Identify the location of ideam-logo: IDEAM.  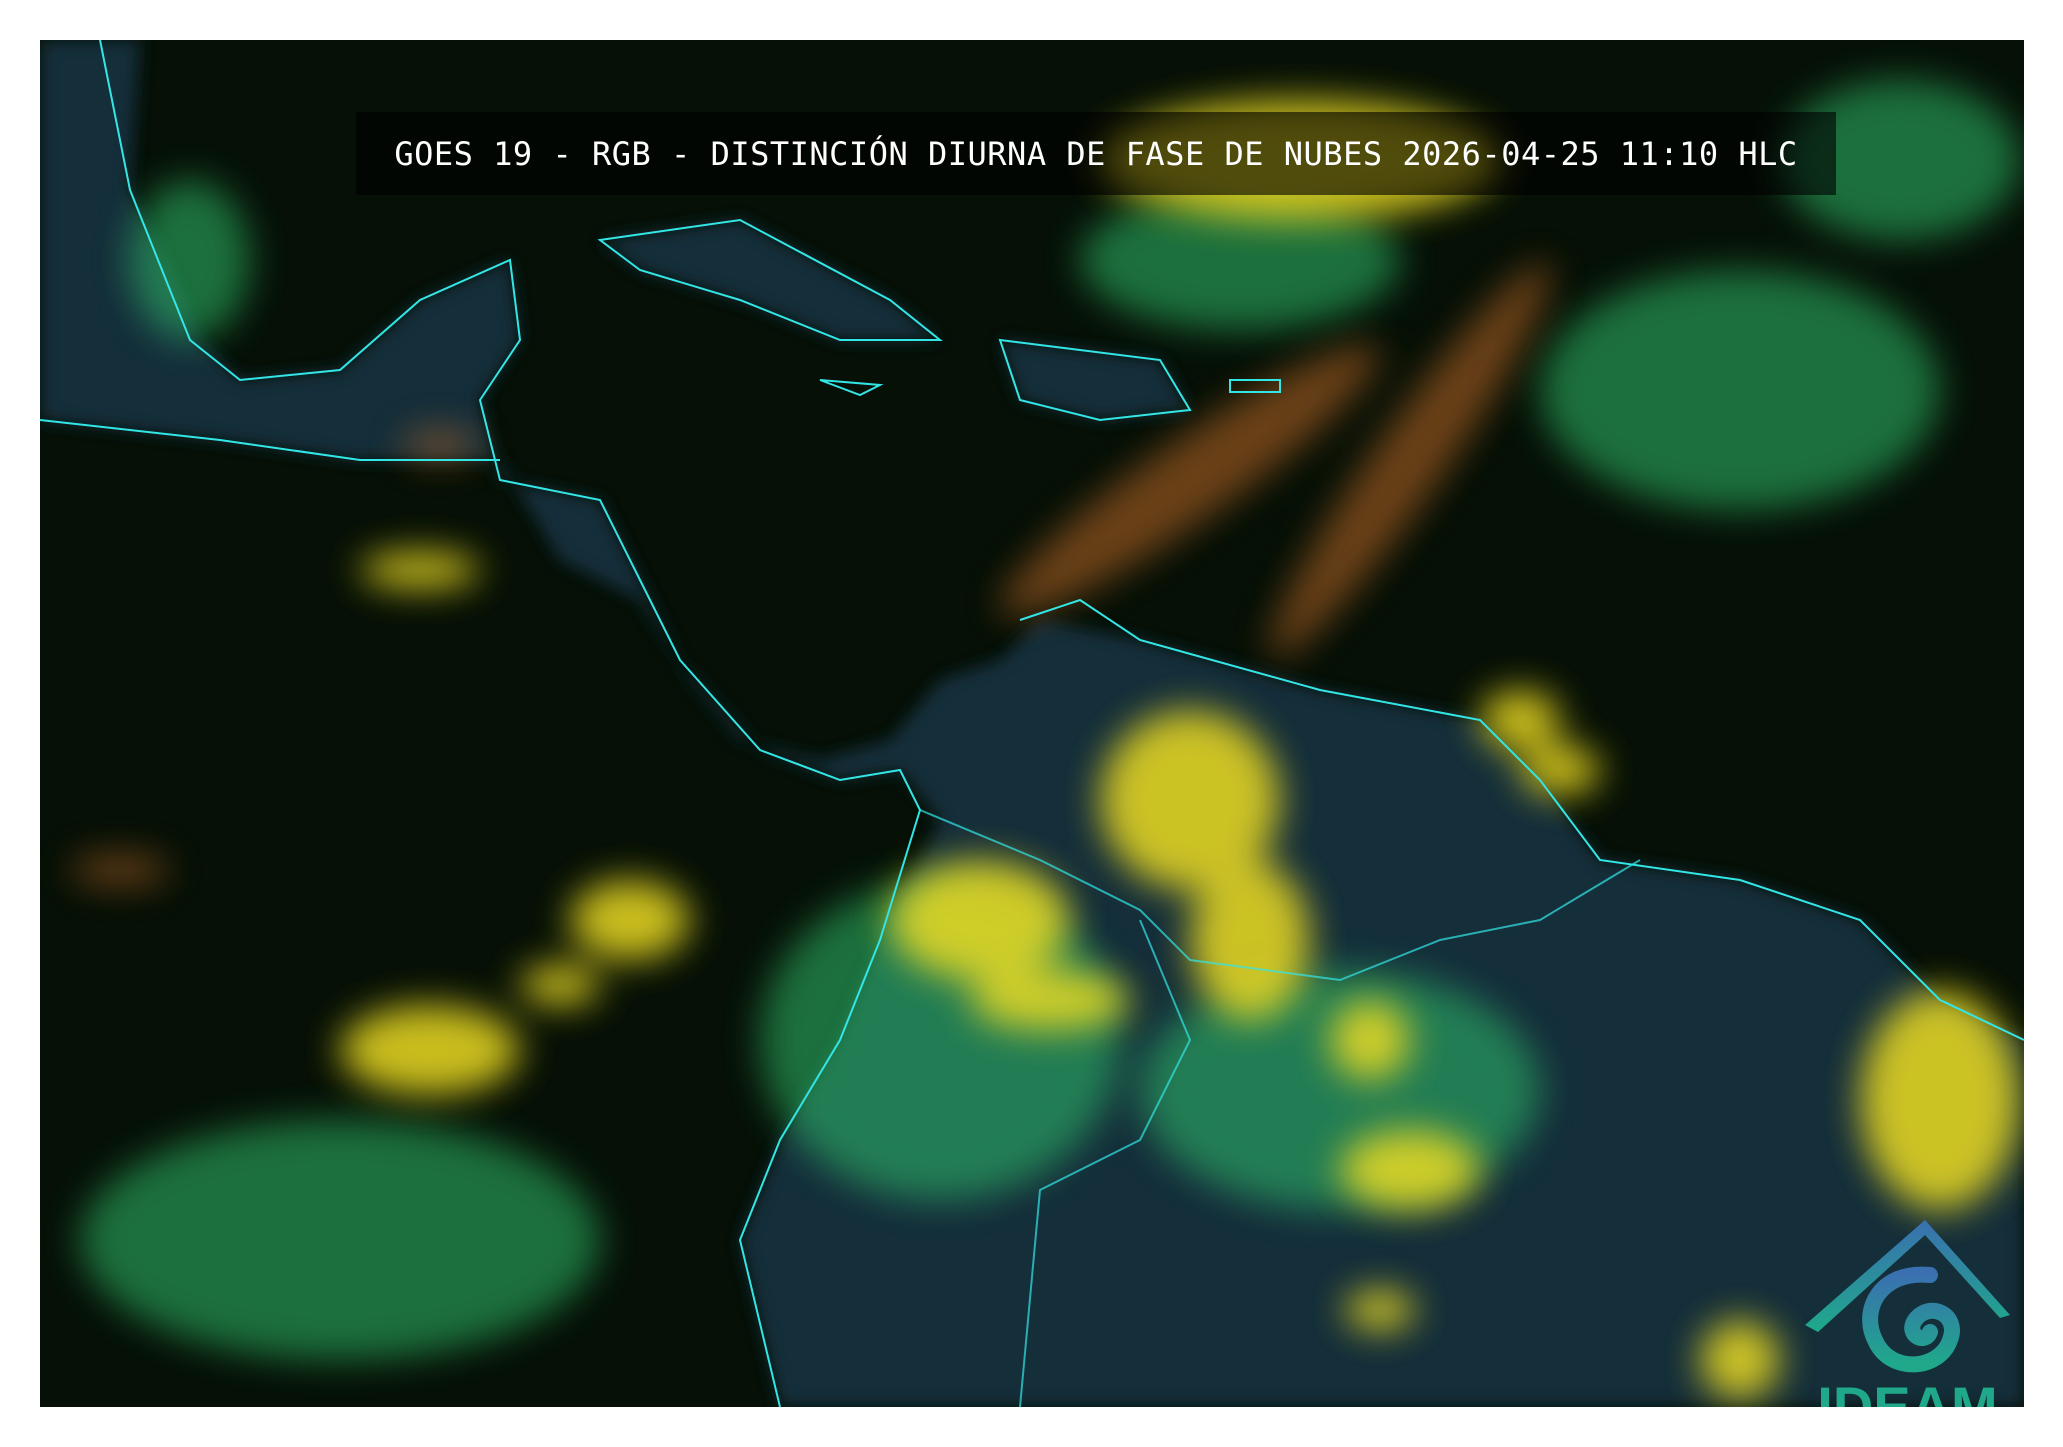
(1907, 1313).